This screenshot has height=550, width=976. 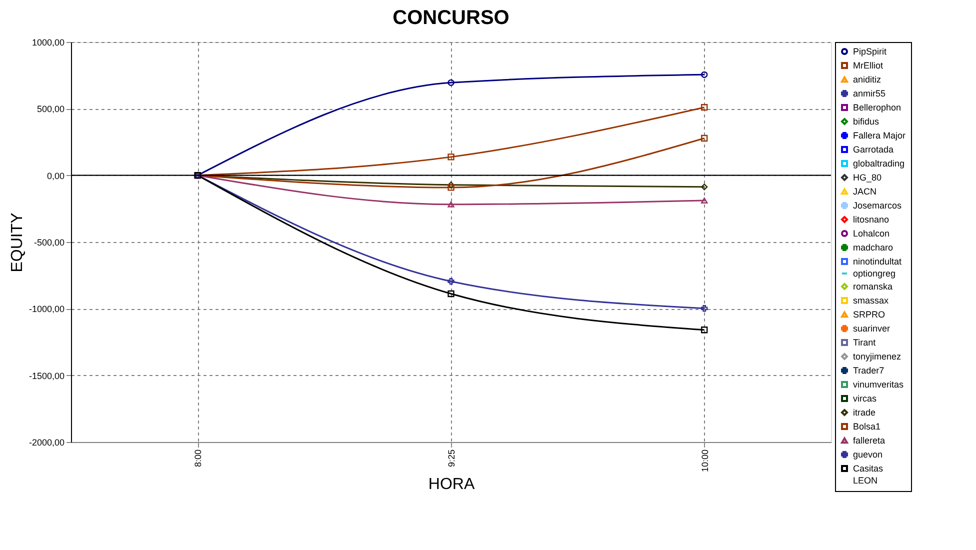 I want to click on x-tick-label: 9:25, so click(x=451, y=459).